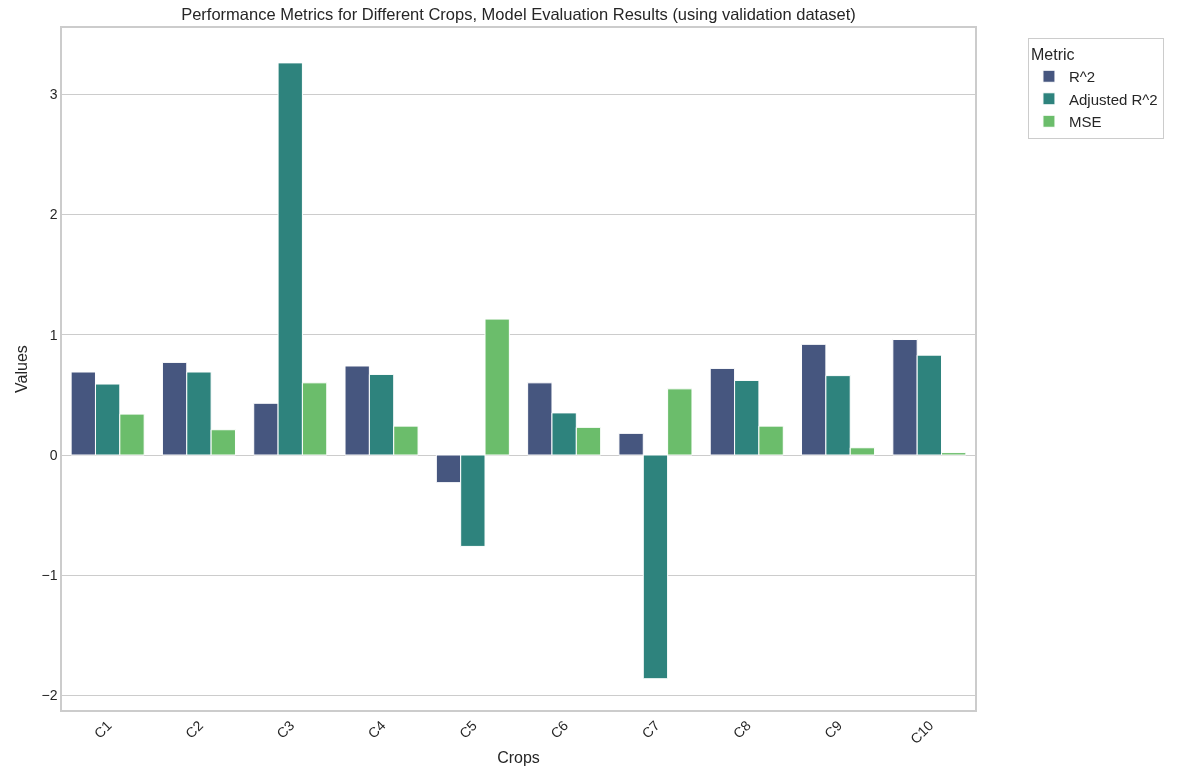 The height and width of the screenshot is (784, 1183). I want to click on legend-label: Adjusted R^2, so click(1113, 99).